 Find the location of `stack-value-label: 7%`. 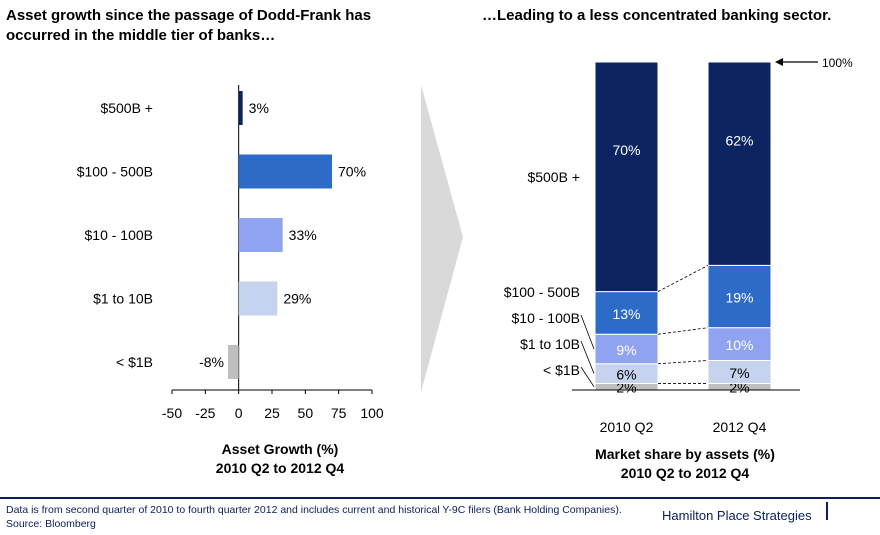

stack-value-label: 7% is located at coordinates (739, 373).